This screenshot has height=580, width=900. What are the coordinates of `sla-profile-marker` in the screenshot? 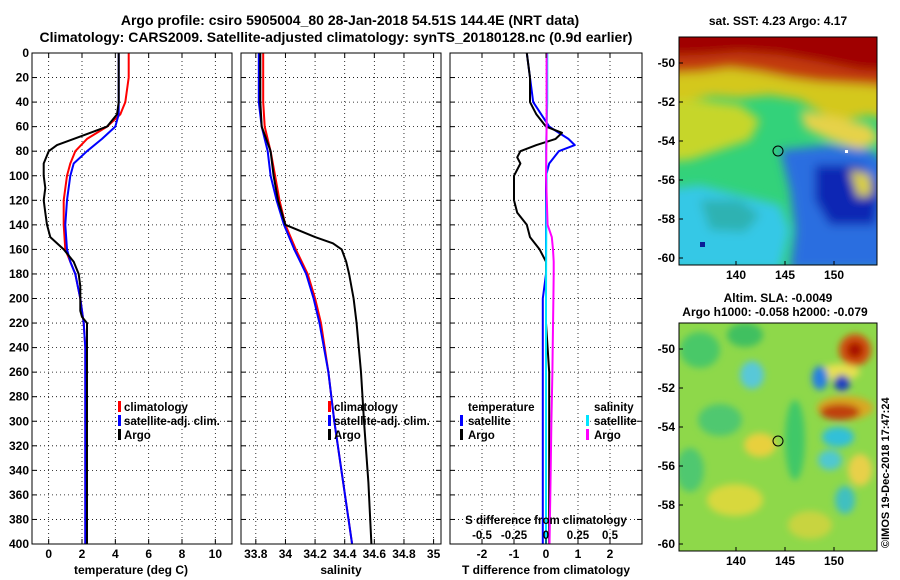 It's located at (778, 441).